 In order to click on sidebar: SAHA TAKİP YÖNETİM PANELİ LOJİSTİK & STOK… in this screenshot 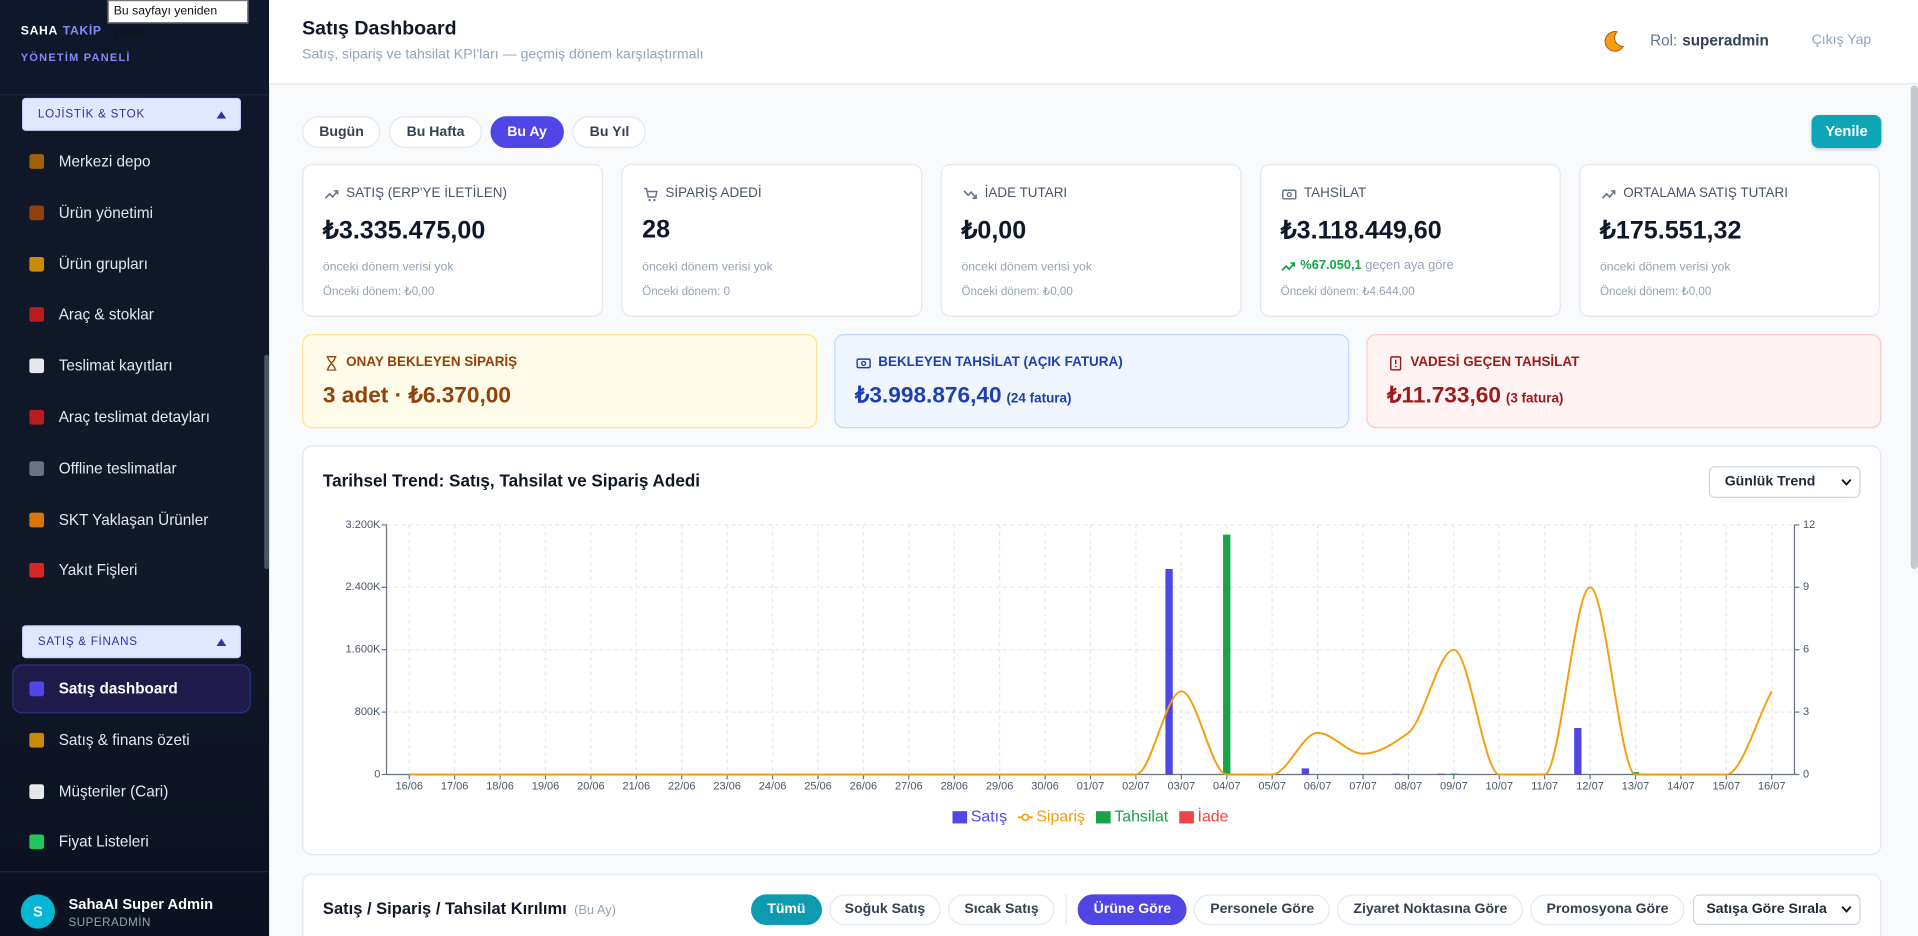, I will do `click(135, 468)`.